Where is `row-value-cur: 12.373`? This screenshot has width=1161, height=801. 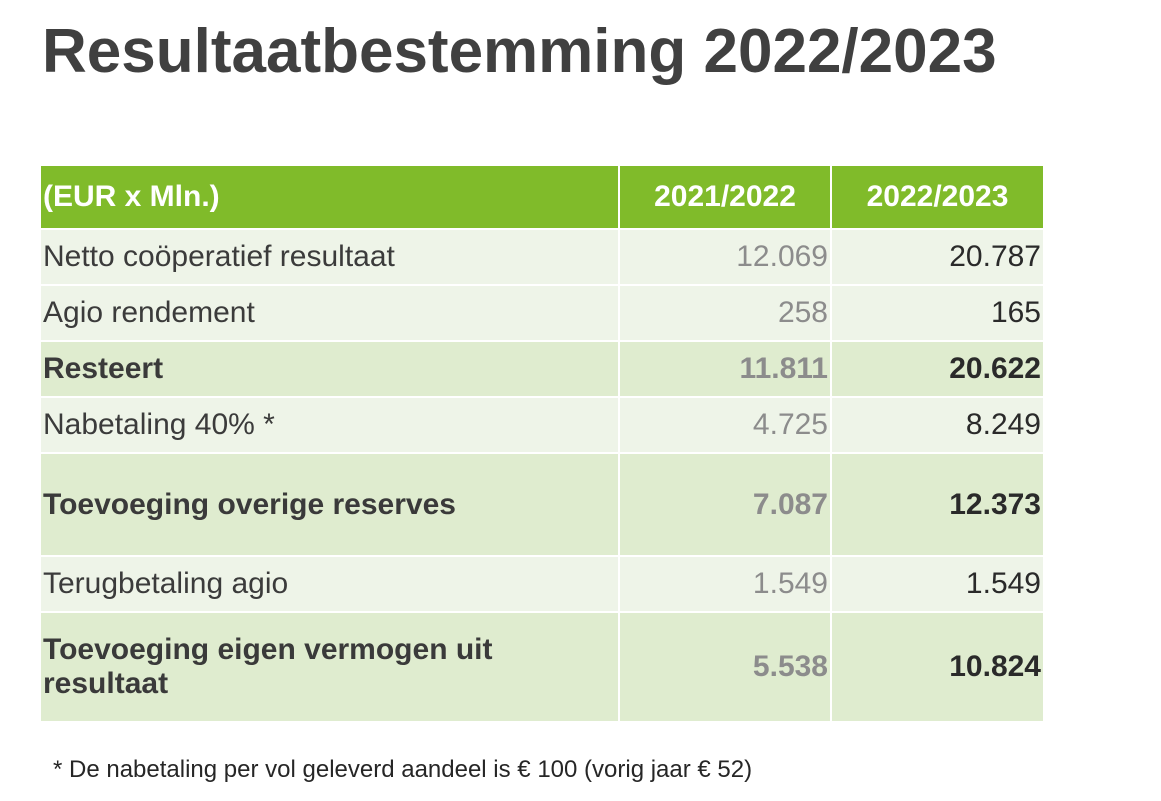
row-value-cur: 12.373 is located at coordinates (937, 505).